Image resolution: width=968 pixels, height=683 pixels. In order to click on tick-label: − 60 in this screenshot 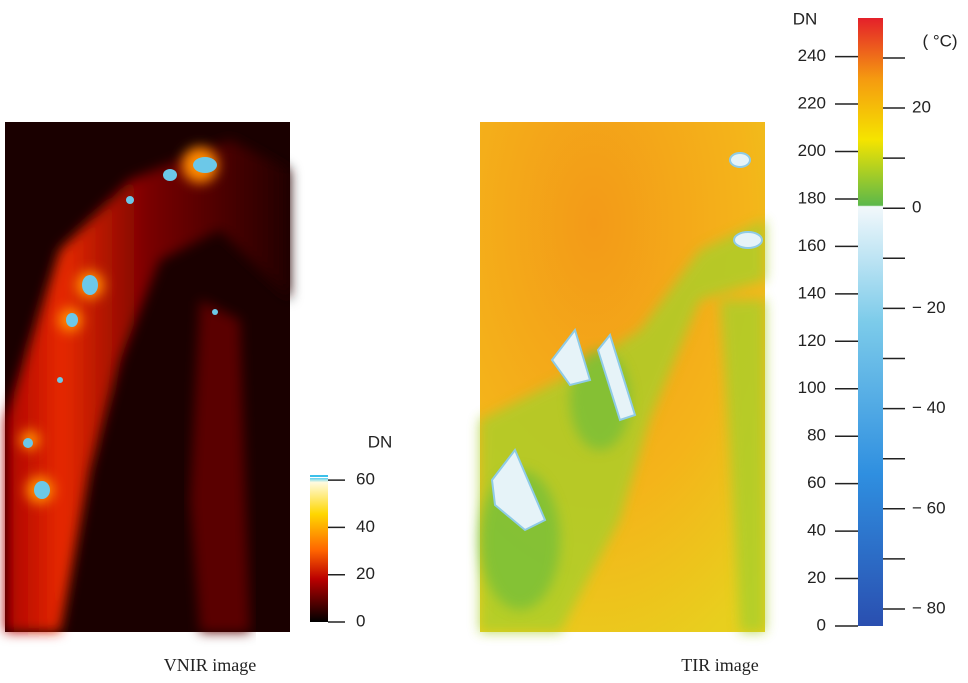, I will do `click(929, 507)`.